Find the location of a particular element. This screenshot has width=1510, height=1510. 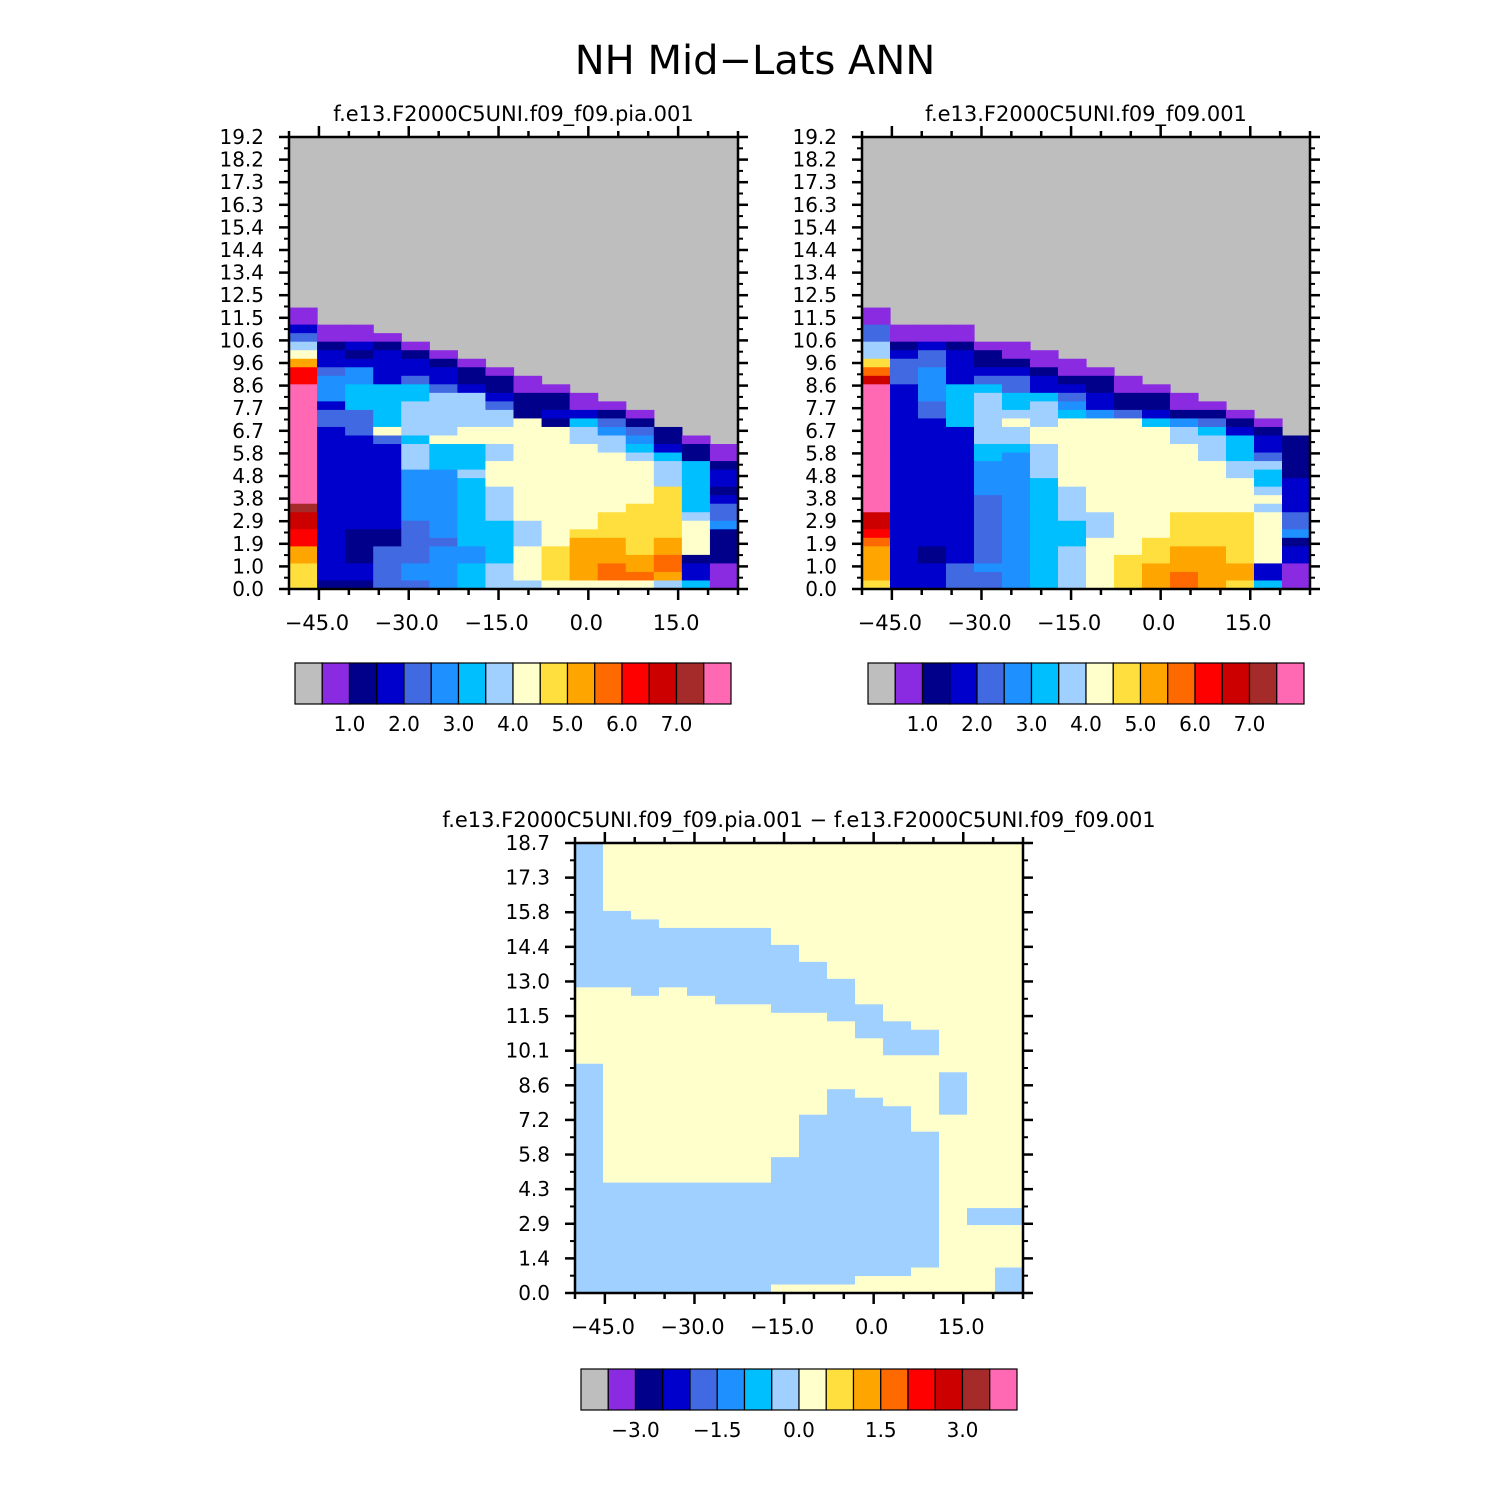

colorbar: 1.0 2.0 3.0 4.0 5.0 6.0 7.0 is located at coordinates (1086, 699).